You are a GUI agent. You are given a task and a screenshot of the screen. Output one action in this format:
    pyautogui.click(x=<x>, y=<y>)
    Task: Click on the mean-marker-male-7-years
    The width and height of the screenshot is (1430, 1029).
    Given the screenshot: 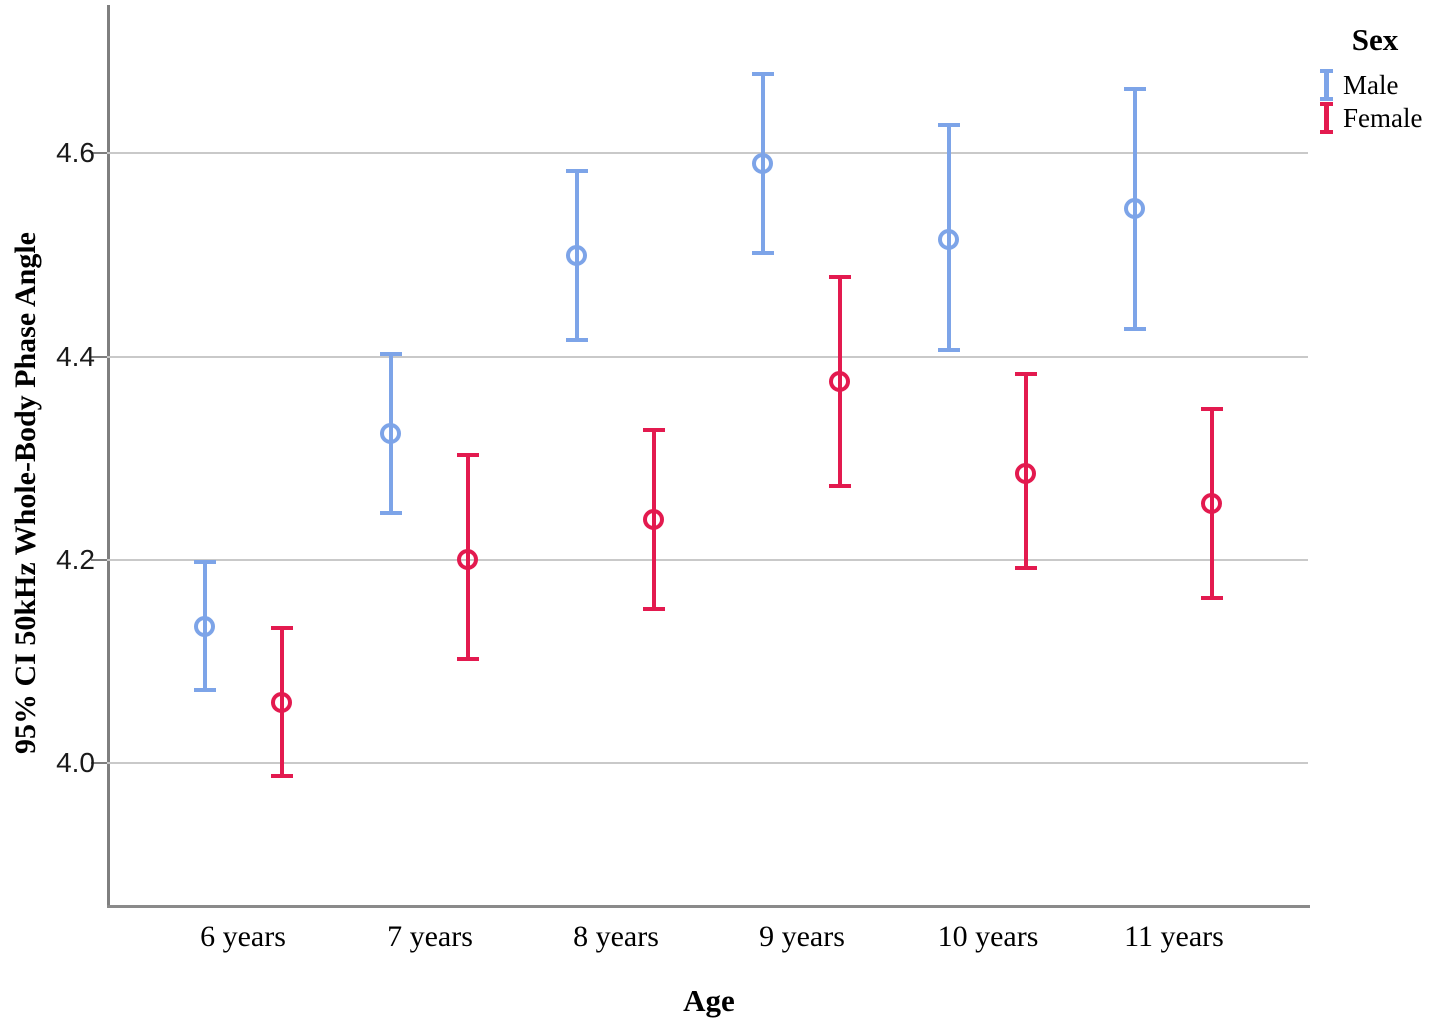 What is the action you would take?
    pyautogui.click(x=390, y=433)
    